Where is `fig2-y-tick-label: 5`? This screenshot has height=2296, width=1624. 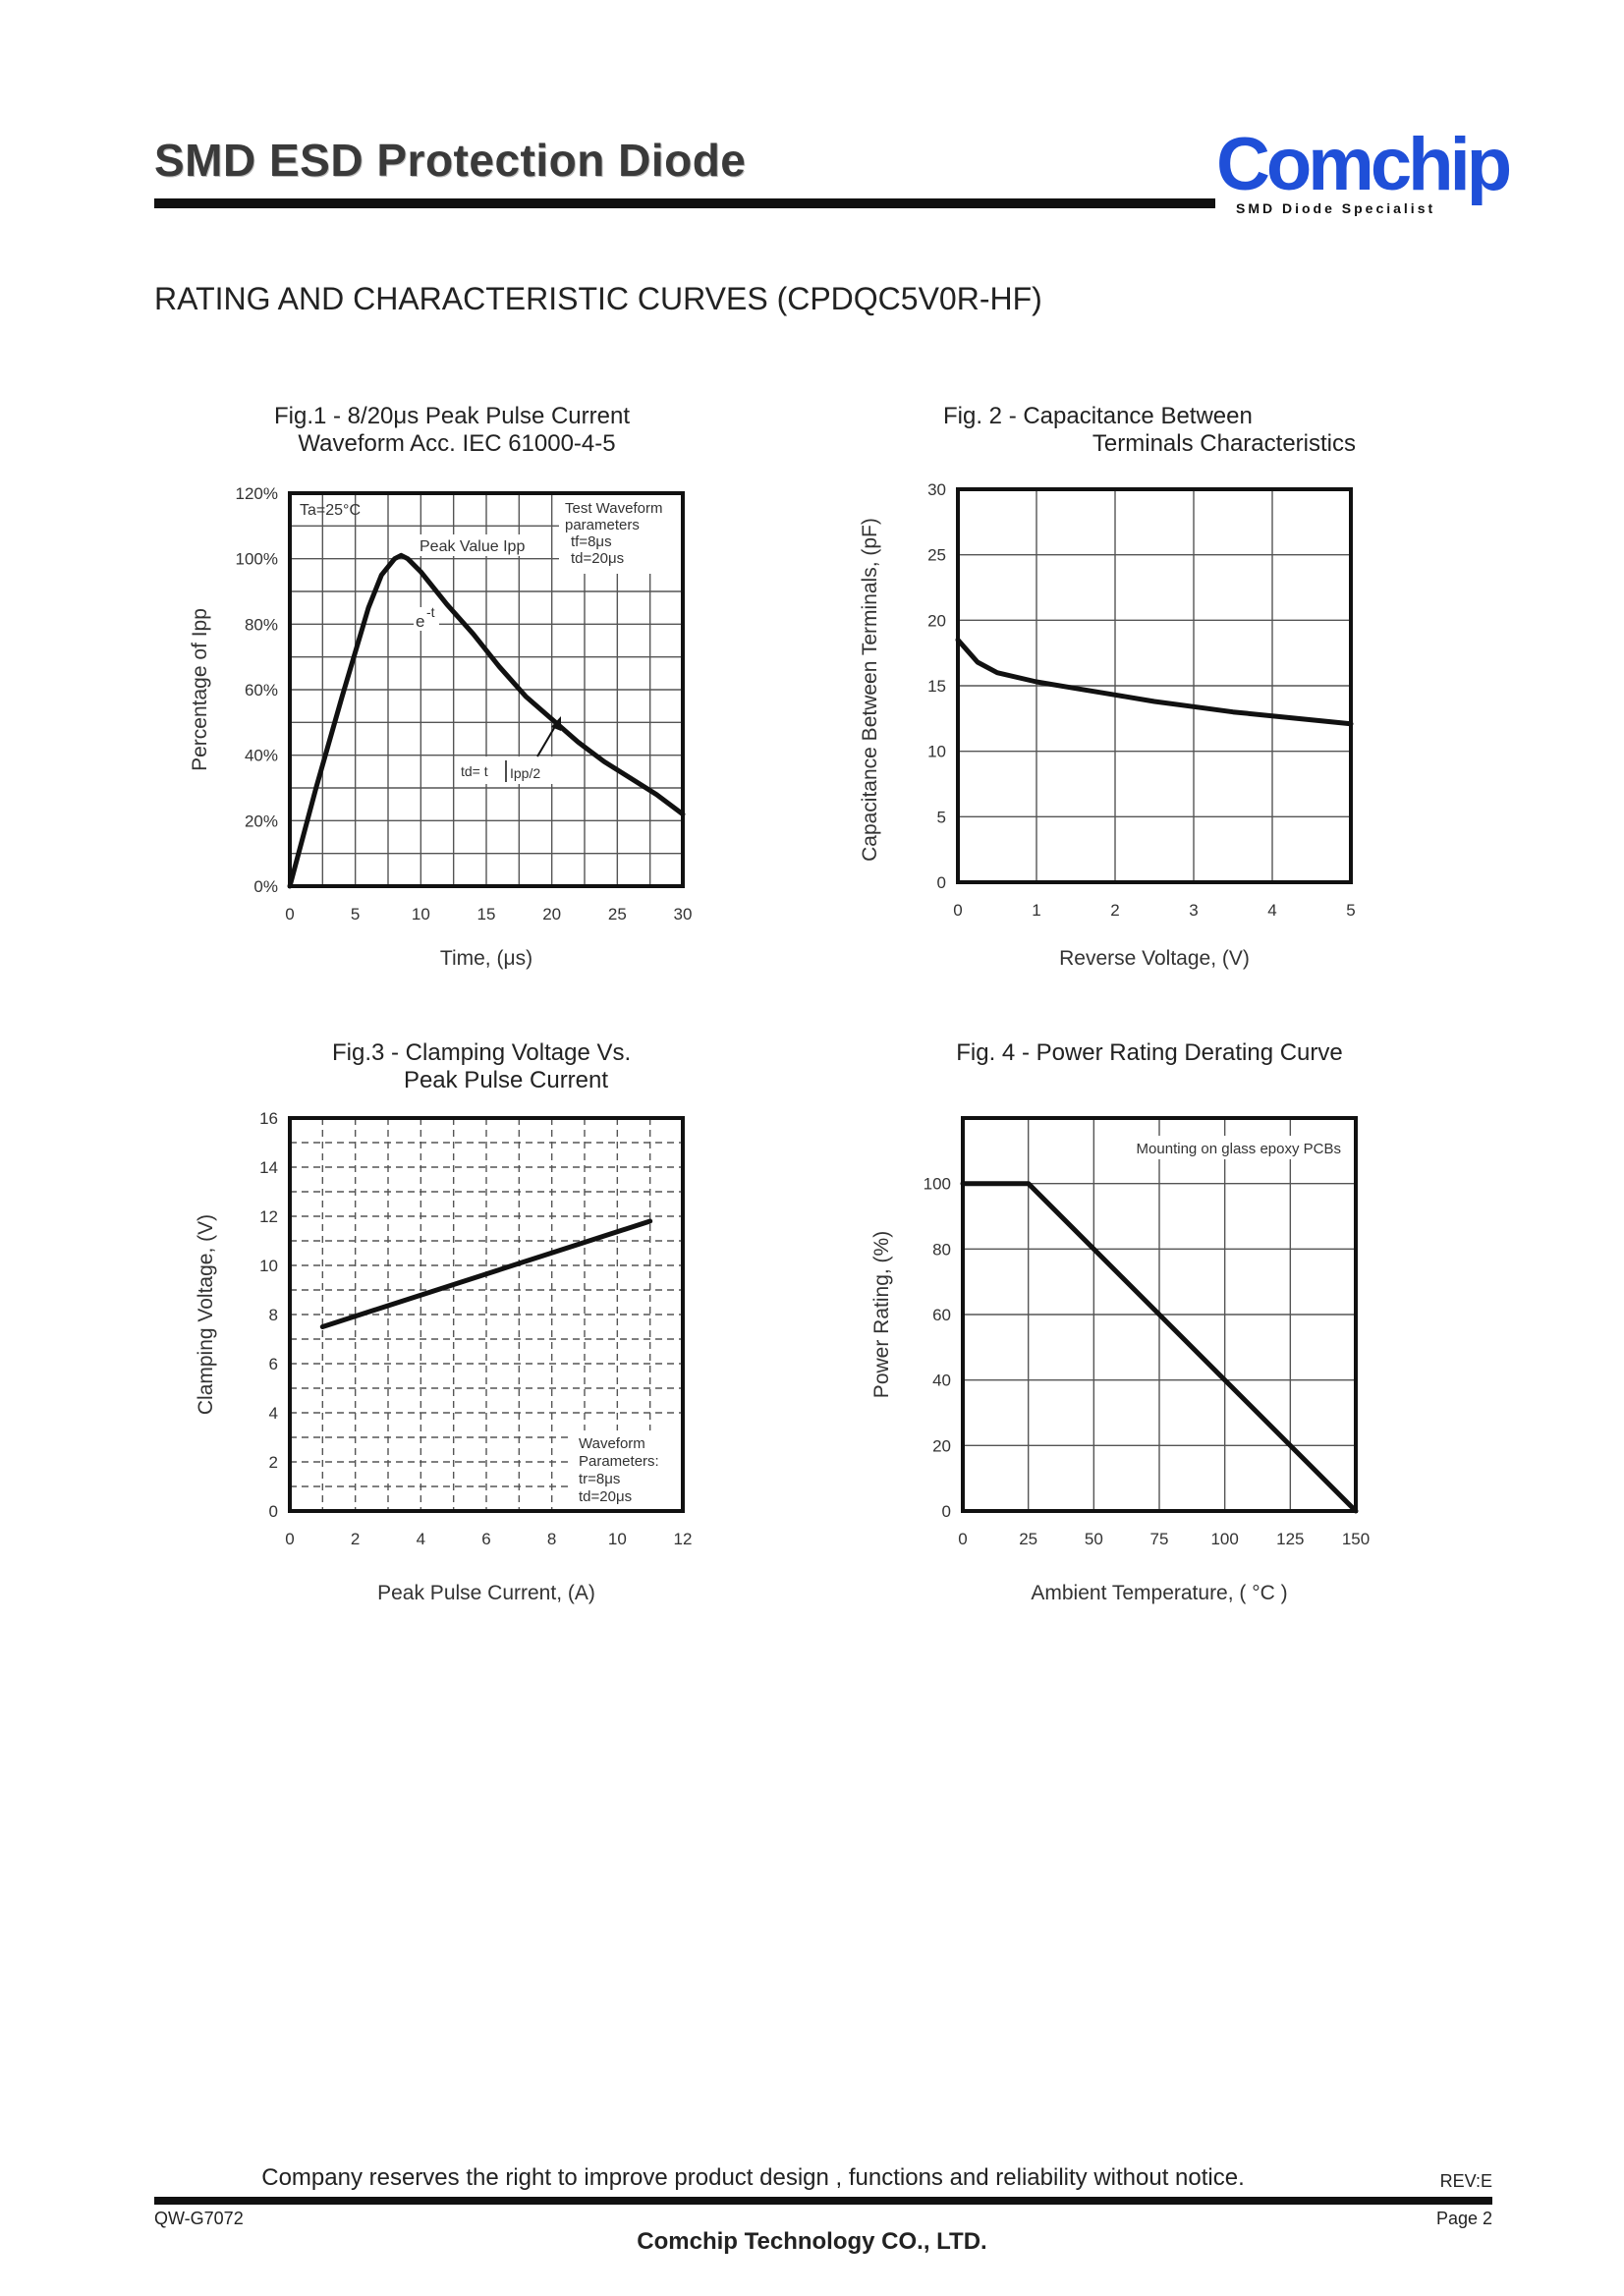 fig2-y-tick-label: 5 is located at coordinates (941, 817).